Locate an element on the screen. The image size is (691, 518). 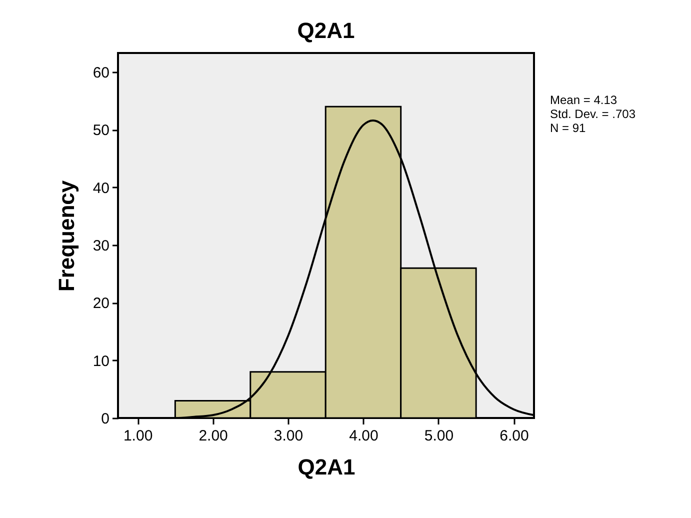
chart-title: Q2A1 is located at coordinates (326, 30).